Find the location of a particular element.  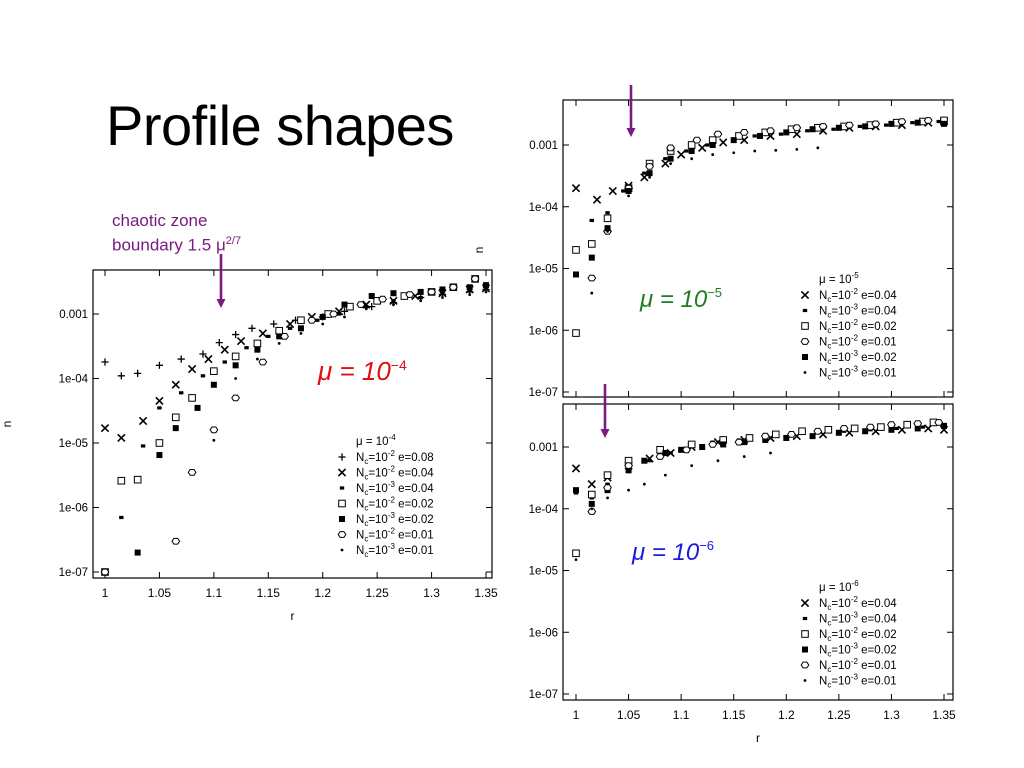

mu-label: μ = 10−4 is located at coordinates (362, 371).